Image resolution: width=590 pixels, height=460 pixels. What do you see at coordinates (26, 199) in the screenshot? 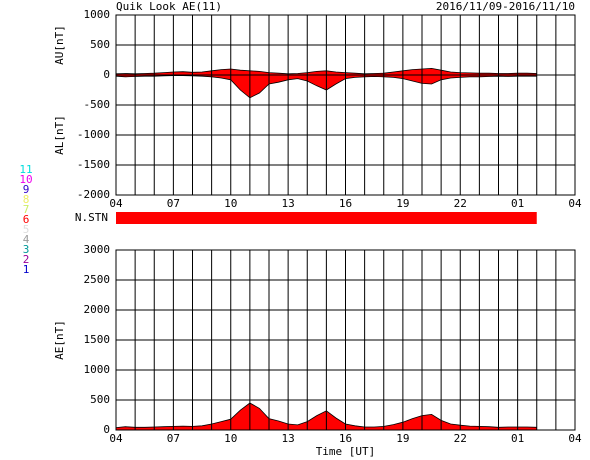
I see `station-legend-label: 8` at bounding box center [26, 199].